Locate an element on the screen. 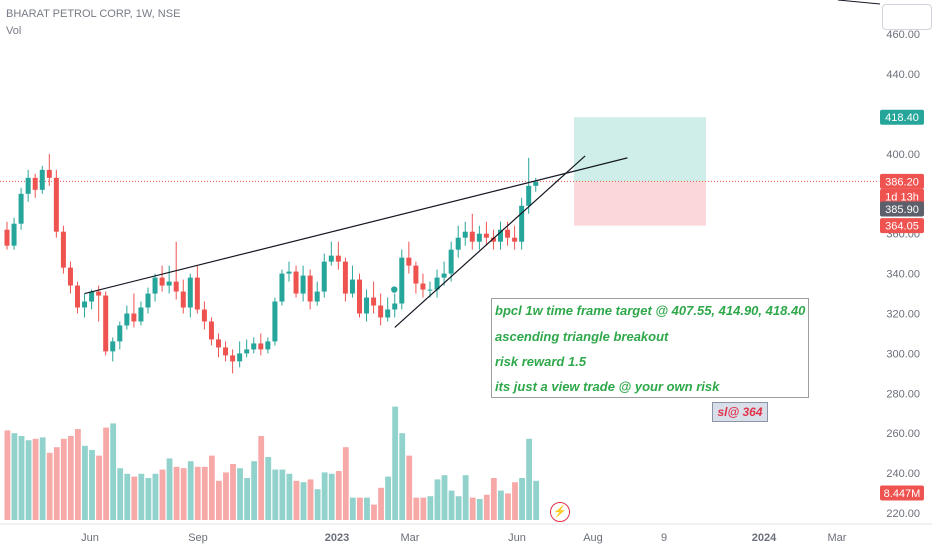  y-tick-label: 400.00 is located at coordinates (903, 155).